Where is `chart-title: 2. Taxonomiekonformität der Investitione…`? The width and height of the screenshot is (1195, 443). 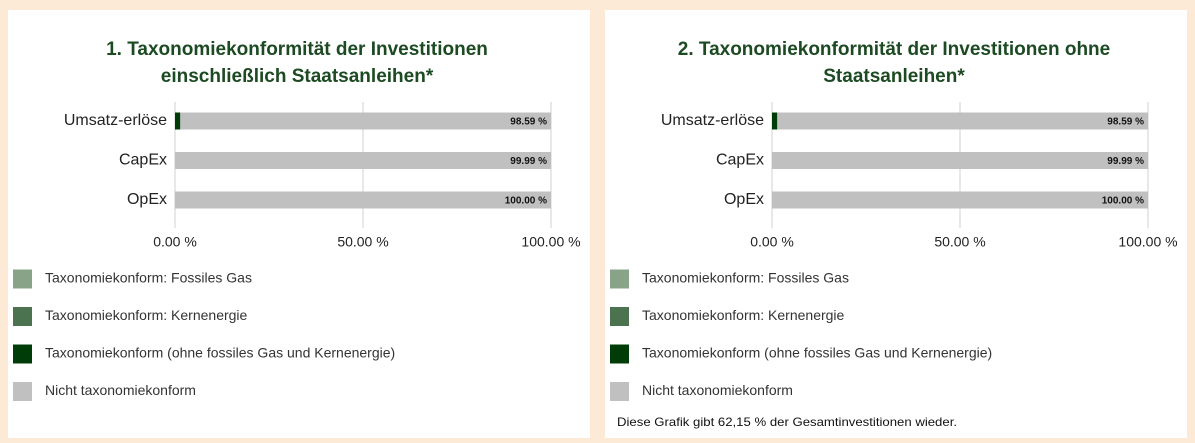
chart-title: 2. Taxonomiekonformität der Investitione… is located at coordinates (894, 49).